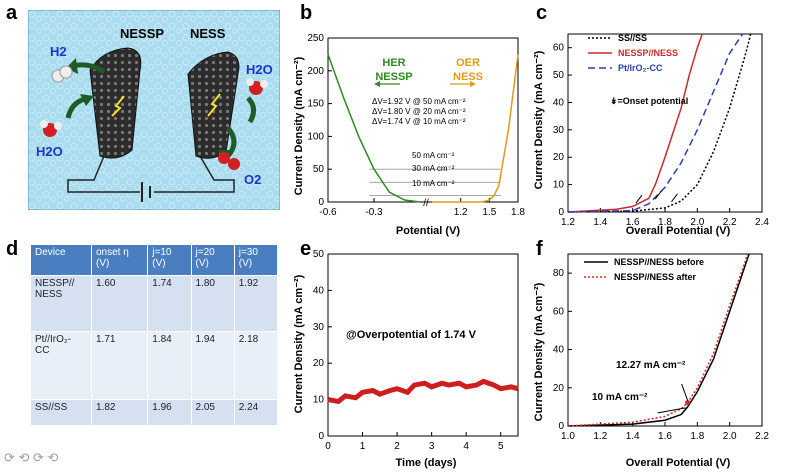  What do you see at coordinates (319, 327) in the screenshot?
I see `y-tick-label: 30` at bounding box center [319, 327].